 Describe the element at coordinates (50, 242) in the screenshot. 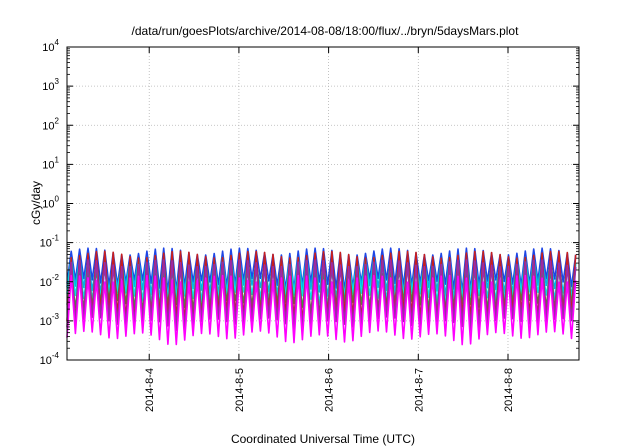

I see `y-tick-label: 10⁻¹` at that location.